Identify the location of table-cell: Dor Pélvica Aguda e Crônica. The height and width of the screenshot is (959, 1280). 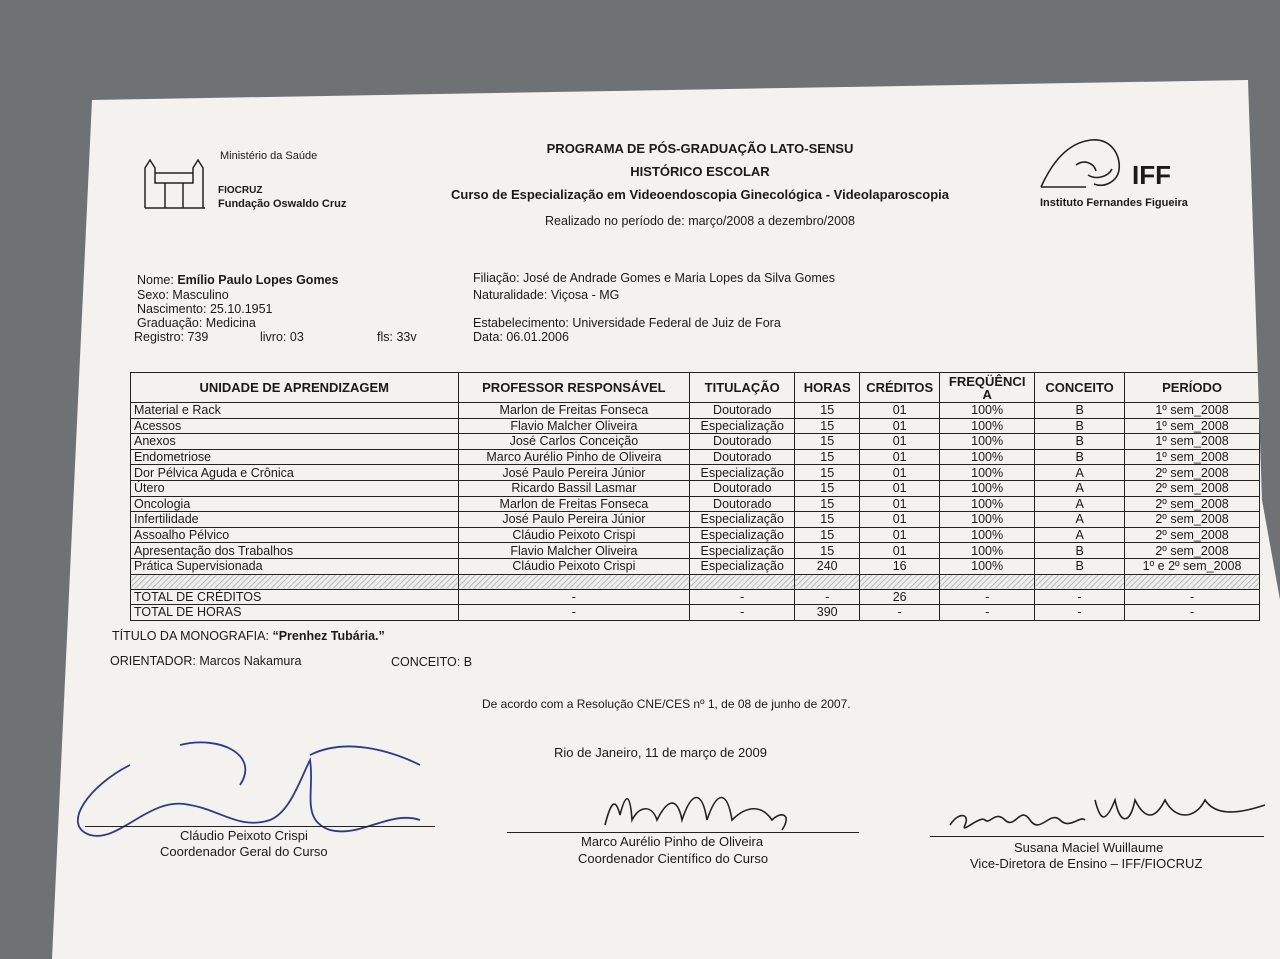
(294, 472).